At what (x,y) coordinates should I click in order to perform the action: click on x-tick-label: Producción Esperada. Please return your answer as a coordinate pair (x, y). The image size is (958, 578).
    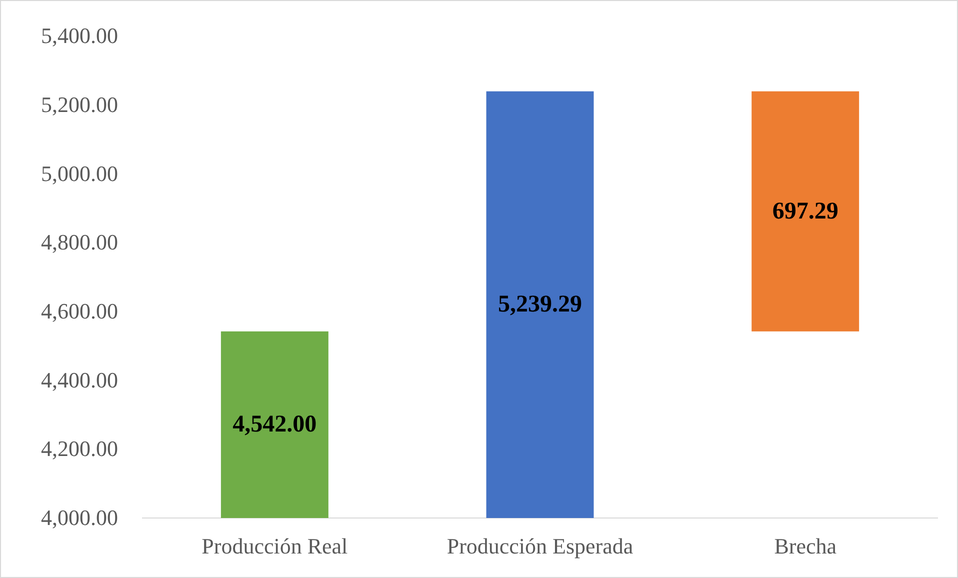
    Looking at the image, I should click on (540, 546).